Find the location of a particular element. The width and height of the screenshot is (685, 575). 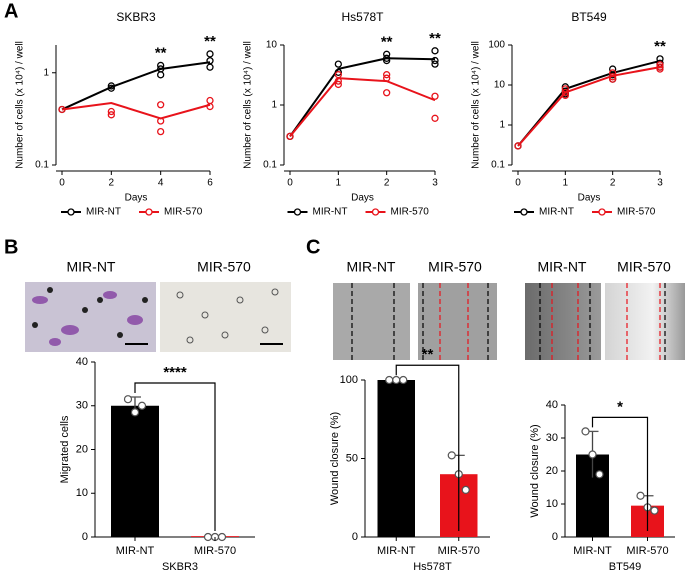

x-tick-label: 3 is located at coordinates (660, 183).